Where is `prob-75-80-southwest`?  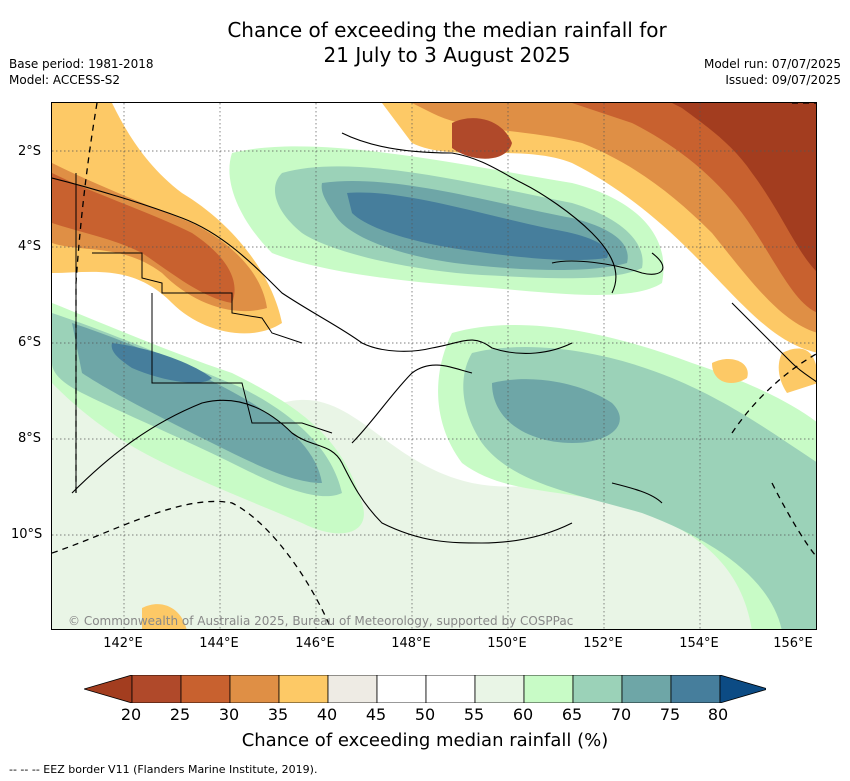 prob-75-80-southwest is located at coordinates (161, 363).